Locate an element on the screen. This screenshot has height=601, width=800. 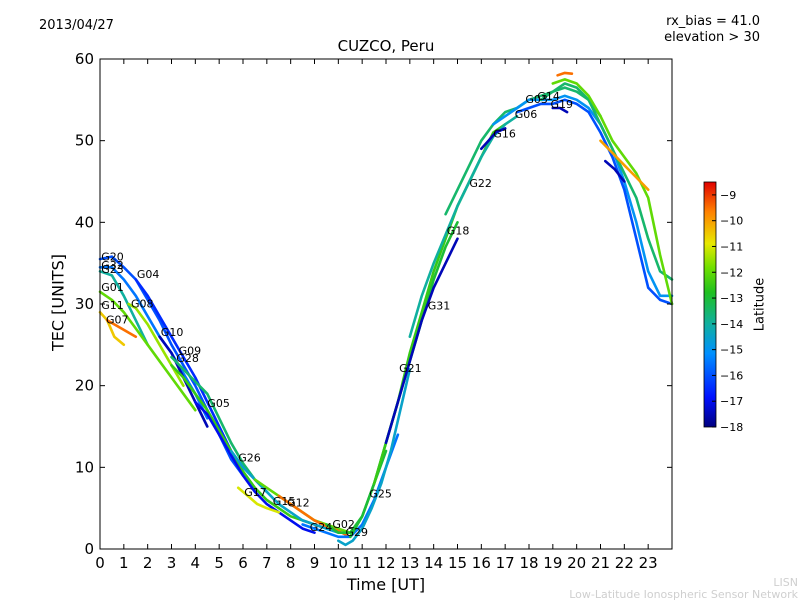
colorbar-tick-label: −10 is located at coordinates (731, 221).